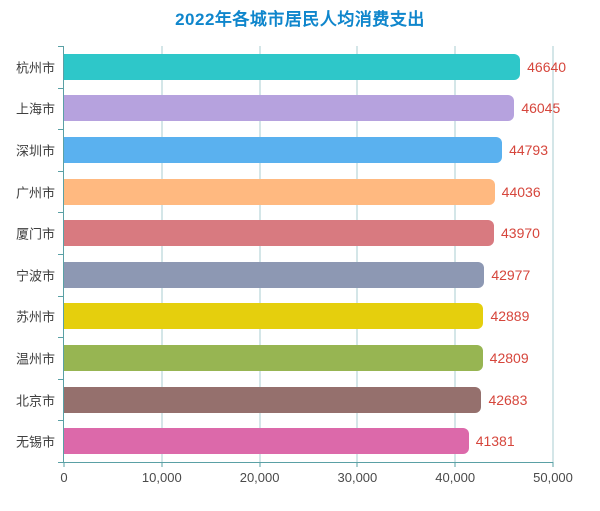 The height and width of the screenshot is (511, 600). What do you see at coordinates (35, 401) in the screenshot?
I see `category-label: 北京市` at bounding box center [35, 401].